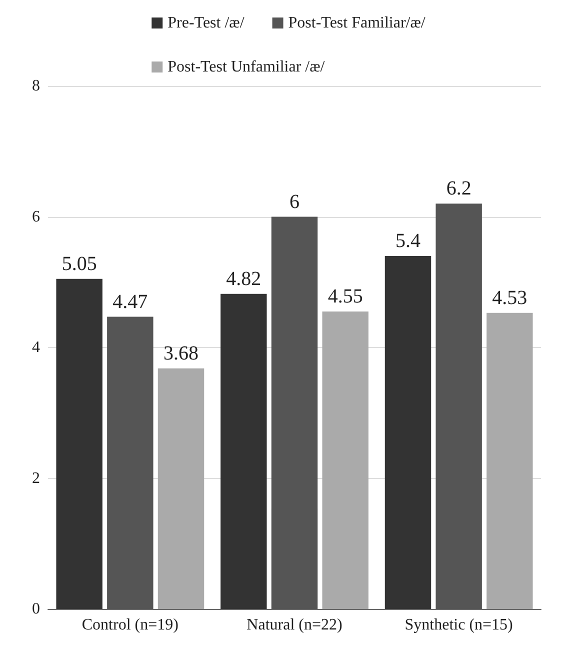 The height and width of the screenshot is (657, 577). What do you see at coordinates (357, 23) in the screenshot?
I see `legend-label: Post-Test Familiar/æ/` at bounding box center [357, 23].